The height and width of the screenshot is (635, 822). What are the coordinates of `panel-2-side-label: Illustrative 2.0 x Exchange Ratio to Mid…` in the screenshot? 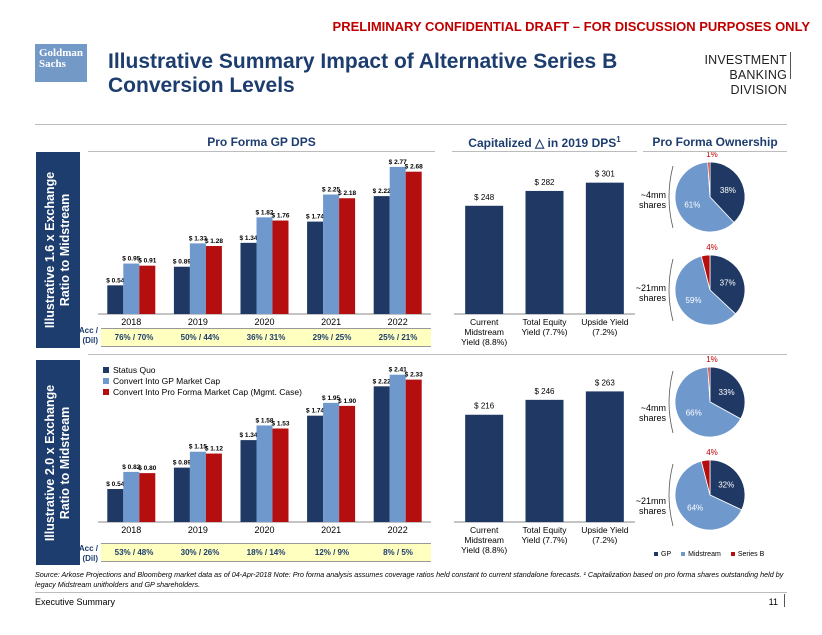 It's located at (58, 462).